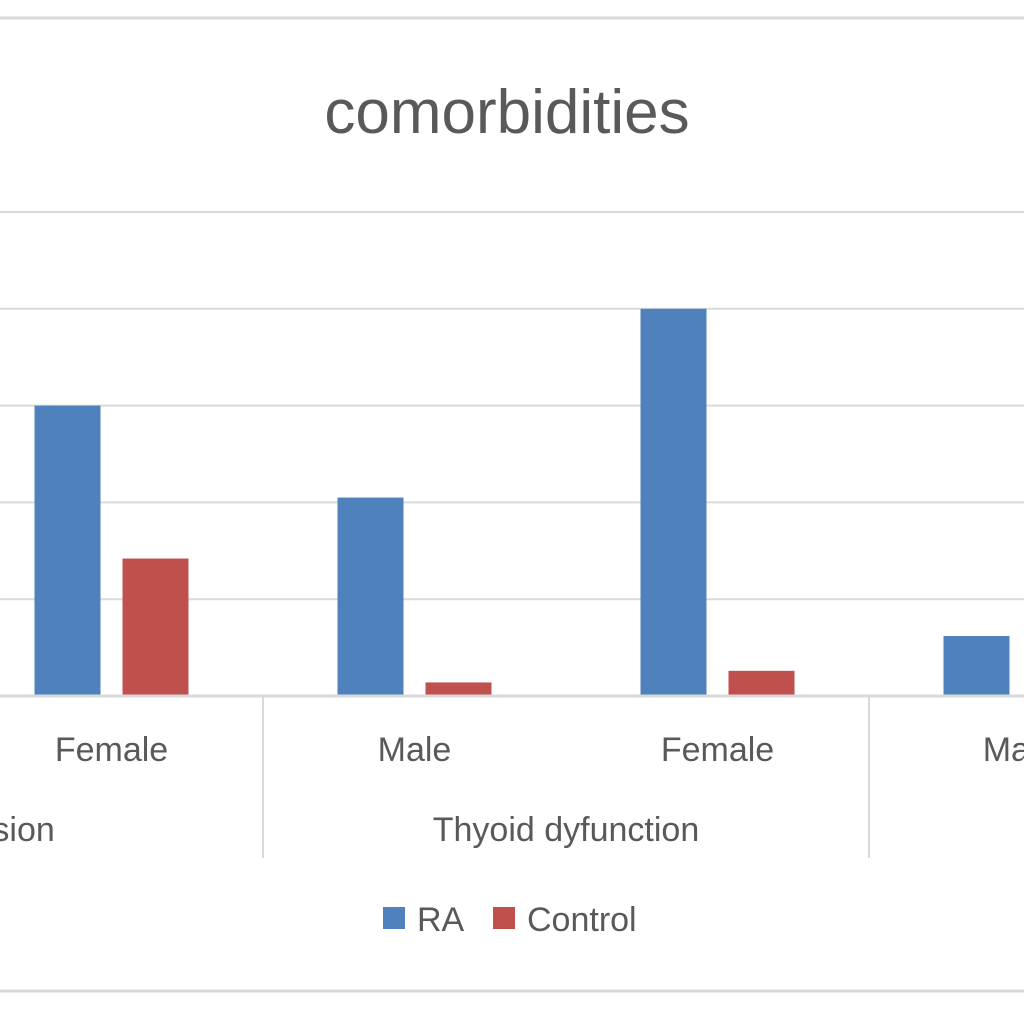  What do you see at coordinates (441, 920) in the screenshot?
I see `legend-label-ra: RA` at bounding box center [441, 920].